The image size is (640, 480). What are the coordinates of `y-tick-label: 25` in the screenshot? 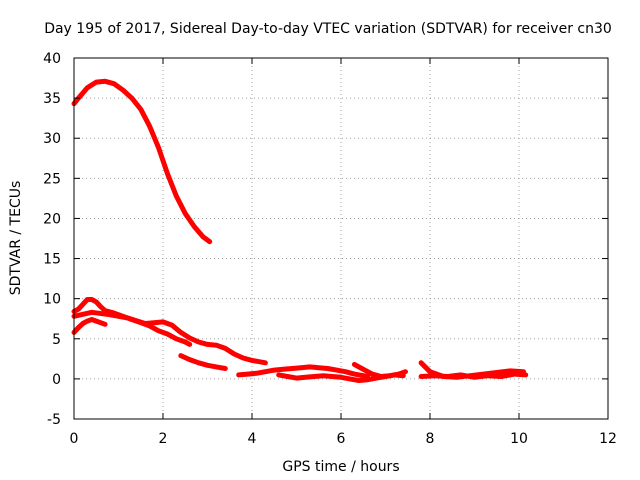 It's located at (52, 179).